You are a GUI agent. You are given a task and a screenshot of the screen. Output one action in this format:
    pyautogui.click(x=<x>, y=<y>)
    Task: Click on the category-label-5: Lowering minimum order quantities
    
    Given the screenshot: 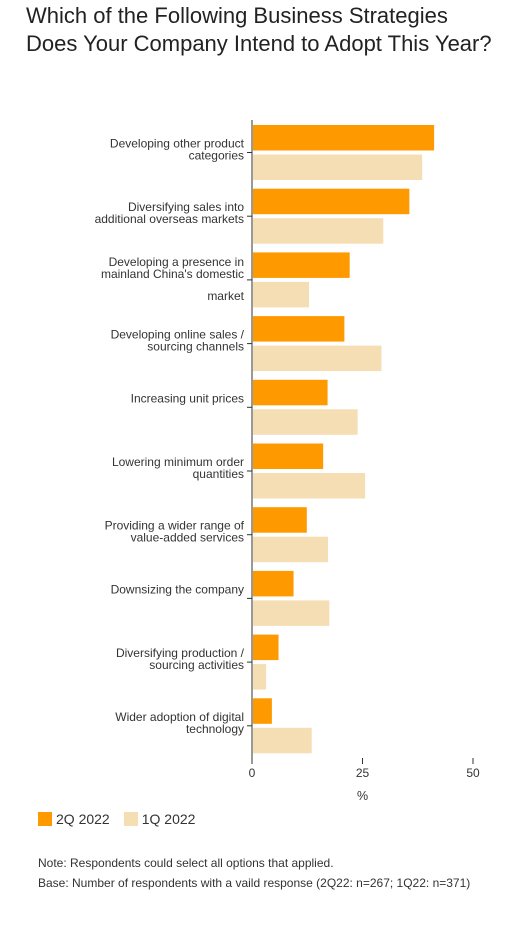 What is the action you would take?
    pyautogui.click(x=178, y=468)
    